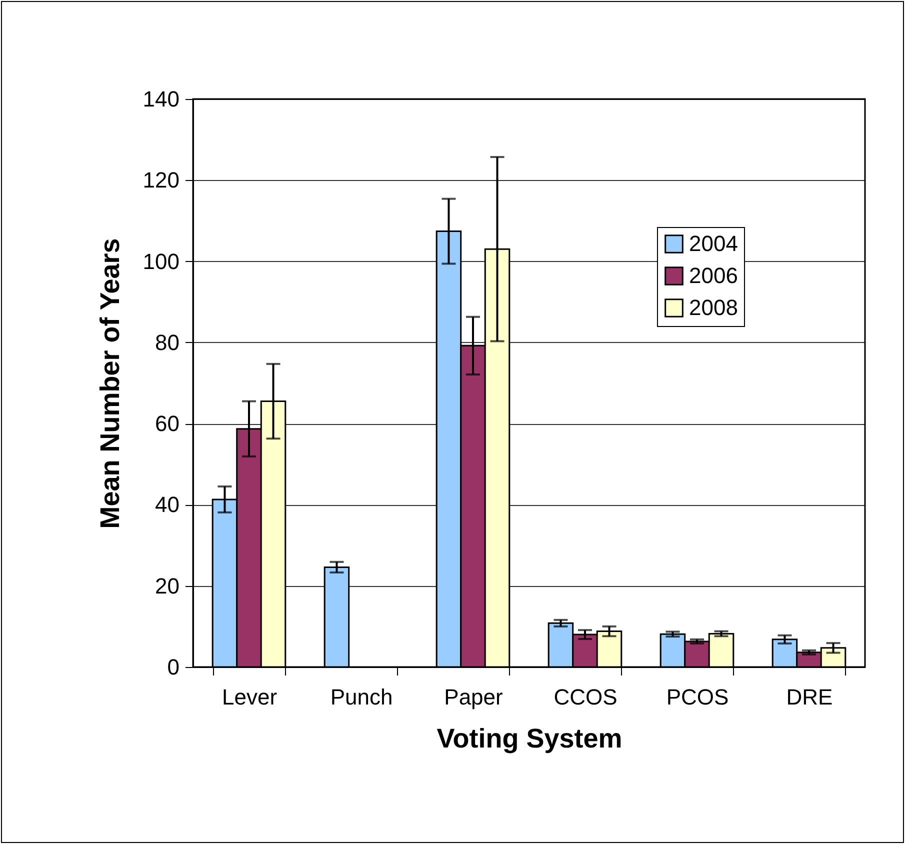  I want to click on x-tick-label: DRE, so click(809, 697).